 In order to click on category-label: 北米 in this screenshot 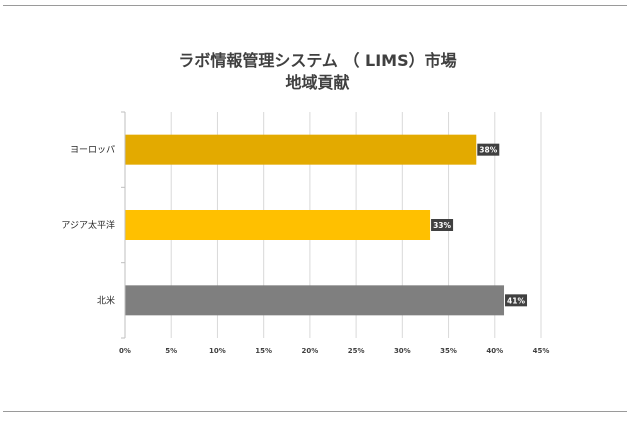, I will do `click(106, 300)`.